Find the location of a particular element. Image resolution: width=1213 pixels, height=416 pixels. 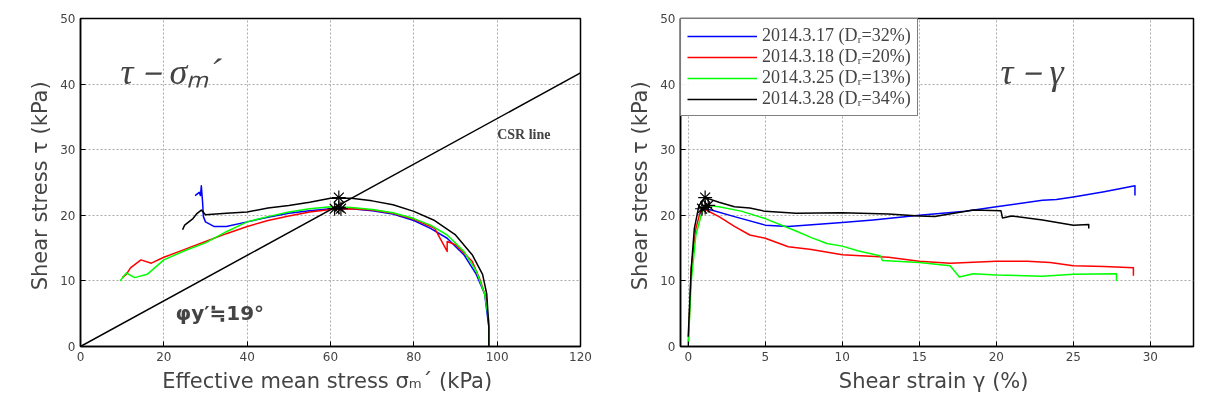

x-tick-label: 10 is located at coordinates (842, 356).